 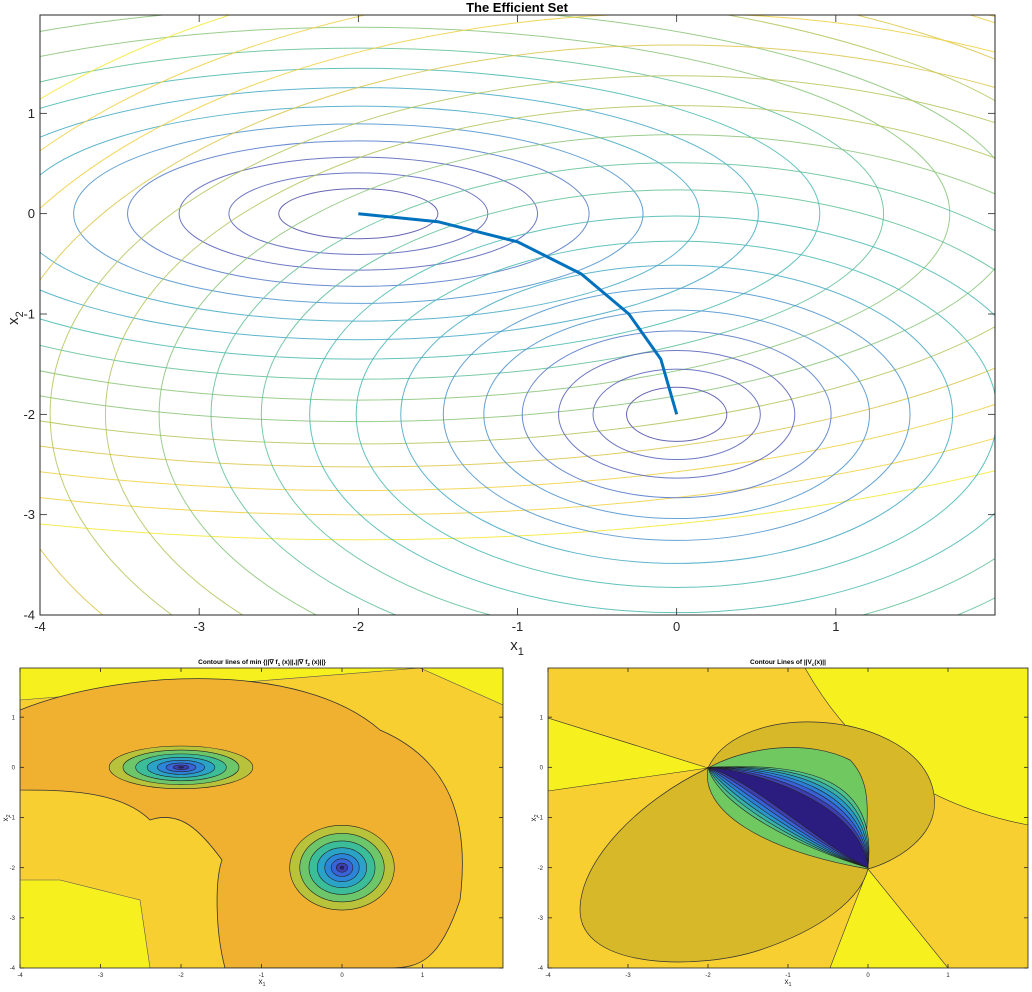 What do you see at coordinates (15, 318) in the screenshot?
I see `main-ylabel: x2` at bounding box center [15, 318].